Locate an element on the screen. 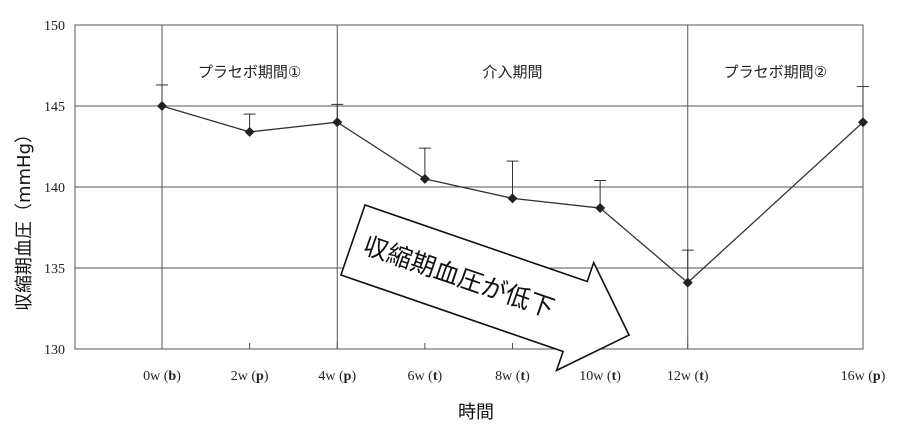 The width and height of the screenshot is (900, 431). period-labels: プラセボ期間① 介入期間 プラセボ期間② is located at coordinates (512, 72).